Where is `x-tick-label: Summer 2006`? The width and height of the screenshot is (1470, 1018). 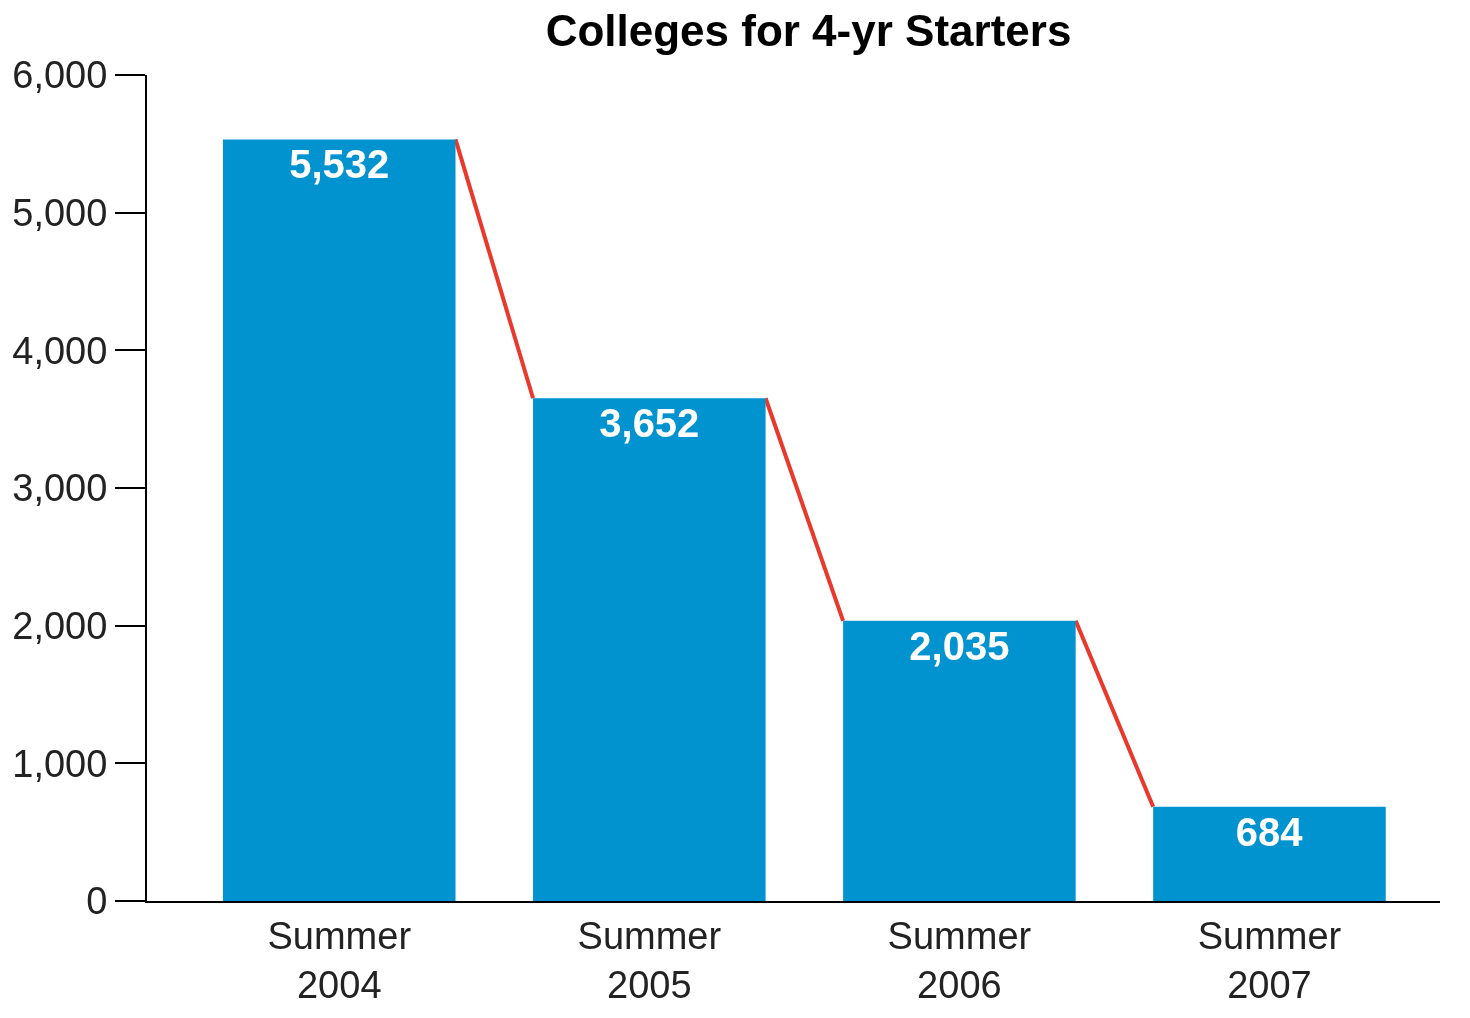
x-tick-label: Summer 2006 is located at coordinates (959, 960).